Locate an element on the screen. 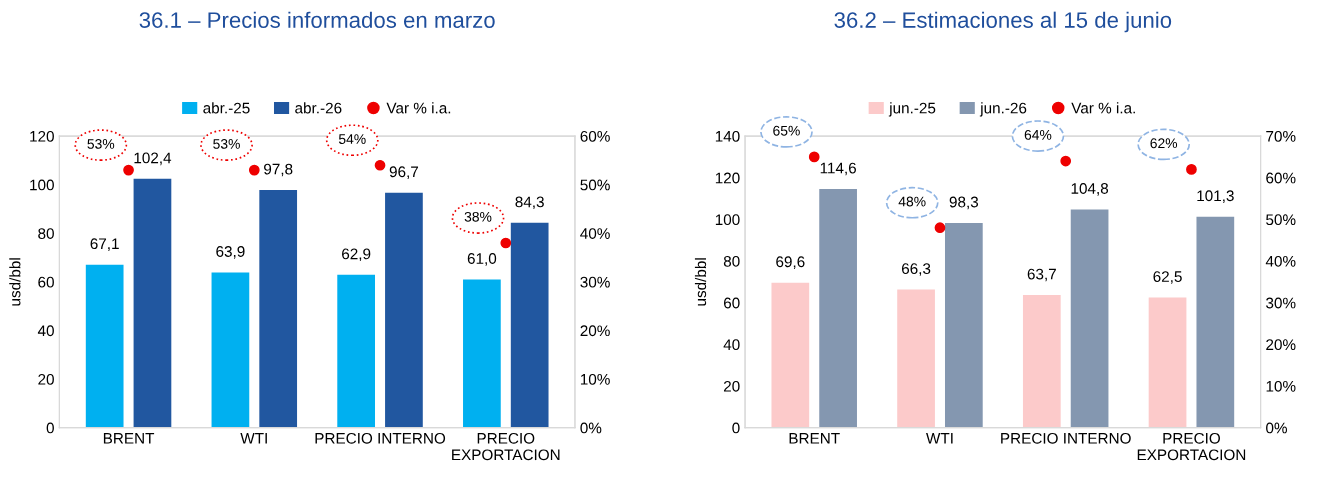 The image size is (1320, 486). data-label: 84,3 is located at coordinates (529, 203).